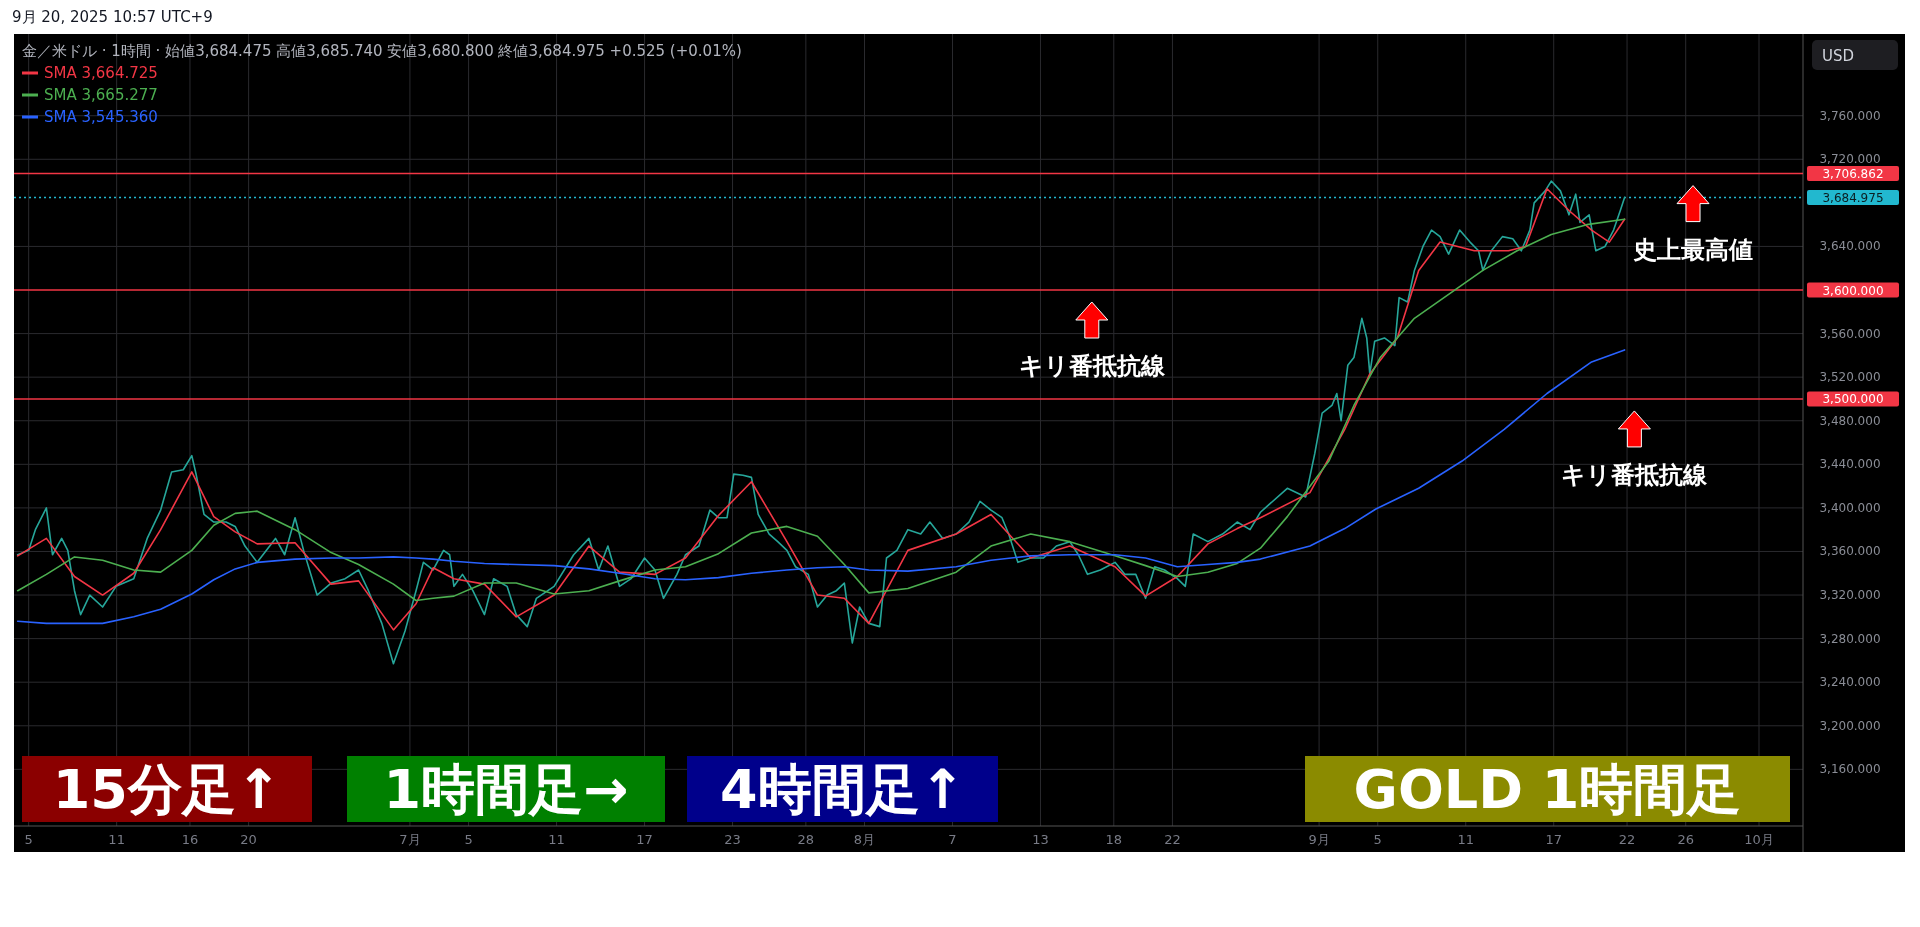 The width and height of the screenshot is (1920, 927). What do you see at coordinates (1850, 507) in the screenshot?
I see `y-tick-label: 3,400.000` at bounding box center [1850, 507].